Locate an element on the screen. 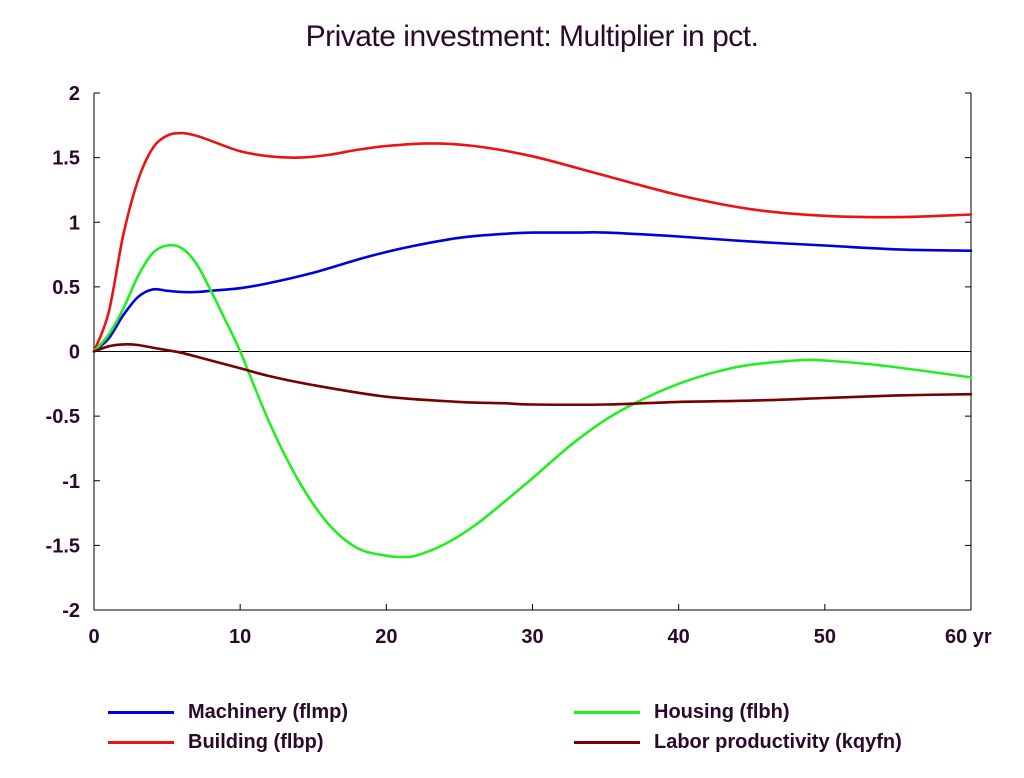 The height and width of the screenshot is (778, 1024). y-tick-label: 0 is located at coordinates (74, 353).